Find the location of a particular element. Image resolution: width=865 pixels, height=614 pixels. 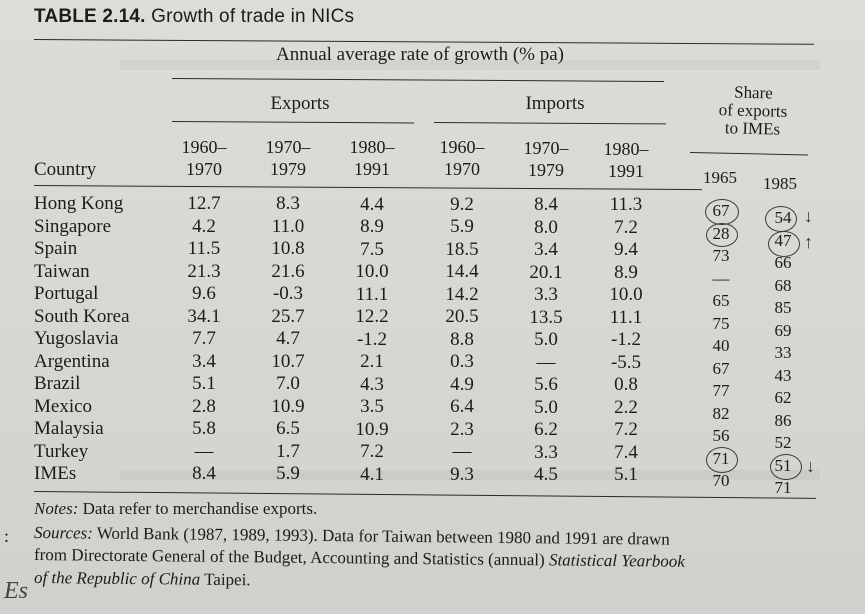

table-cell: 6.4 is located at coordinates (462, 407).